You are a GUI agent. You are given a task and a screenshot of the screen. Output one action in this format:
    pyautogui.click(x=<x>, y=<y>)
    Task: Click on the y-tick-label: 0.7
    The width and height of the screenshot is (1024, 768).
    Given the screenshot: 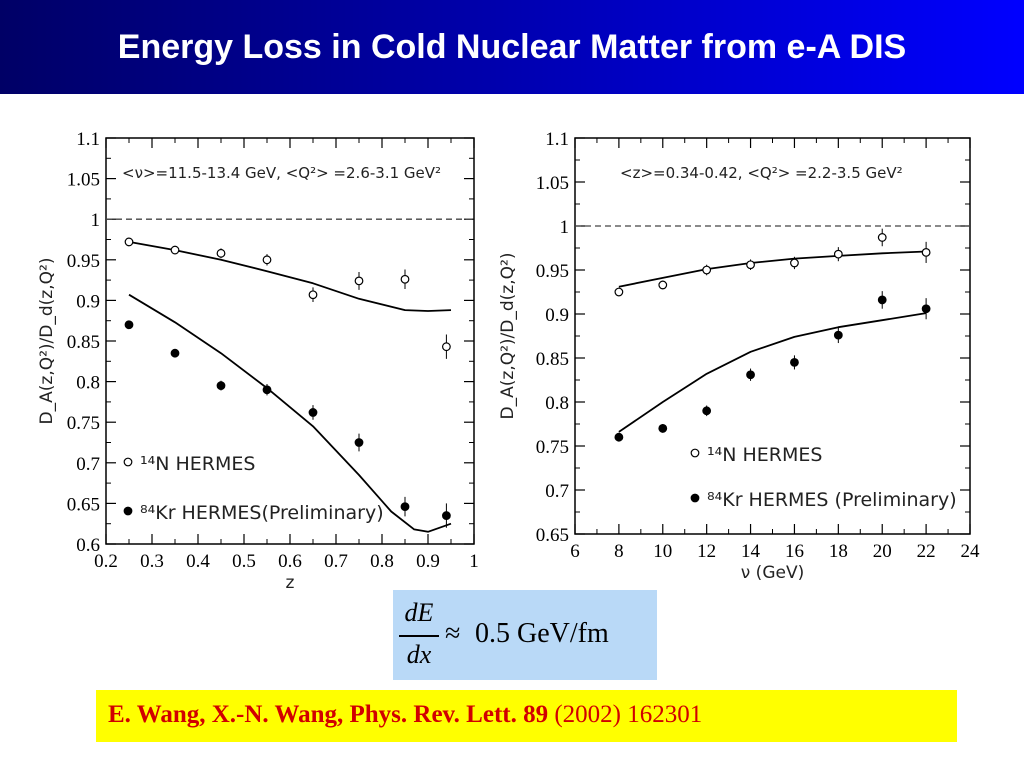 What is the action you would take?
    pyautogui.click(x=88, y=464)
    